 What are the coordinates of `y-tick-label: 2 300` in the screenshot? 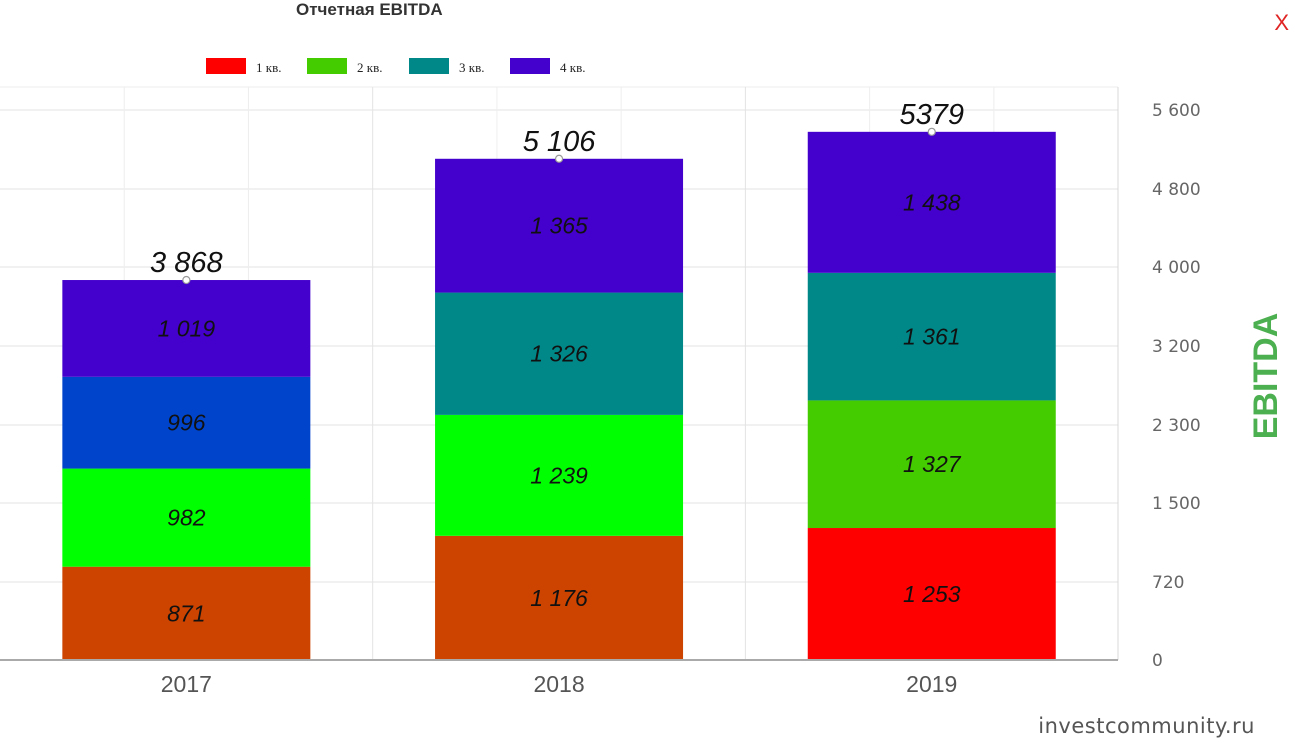 It's located at (1176, 426).